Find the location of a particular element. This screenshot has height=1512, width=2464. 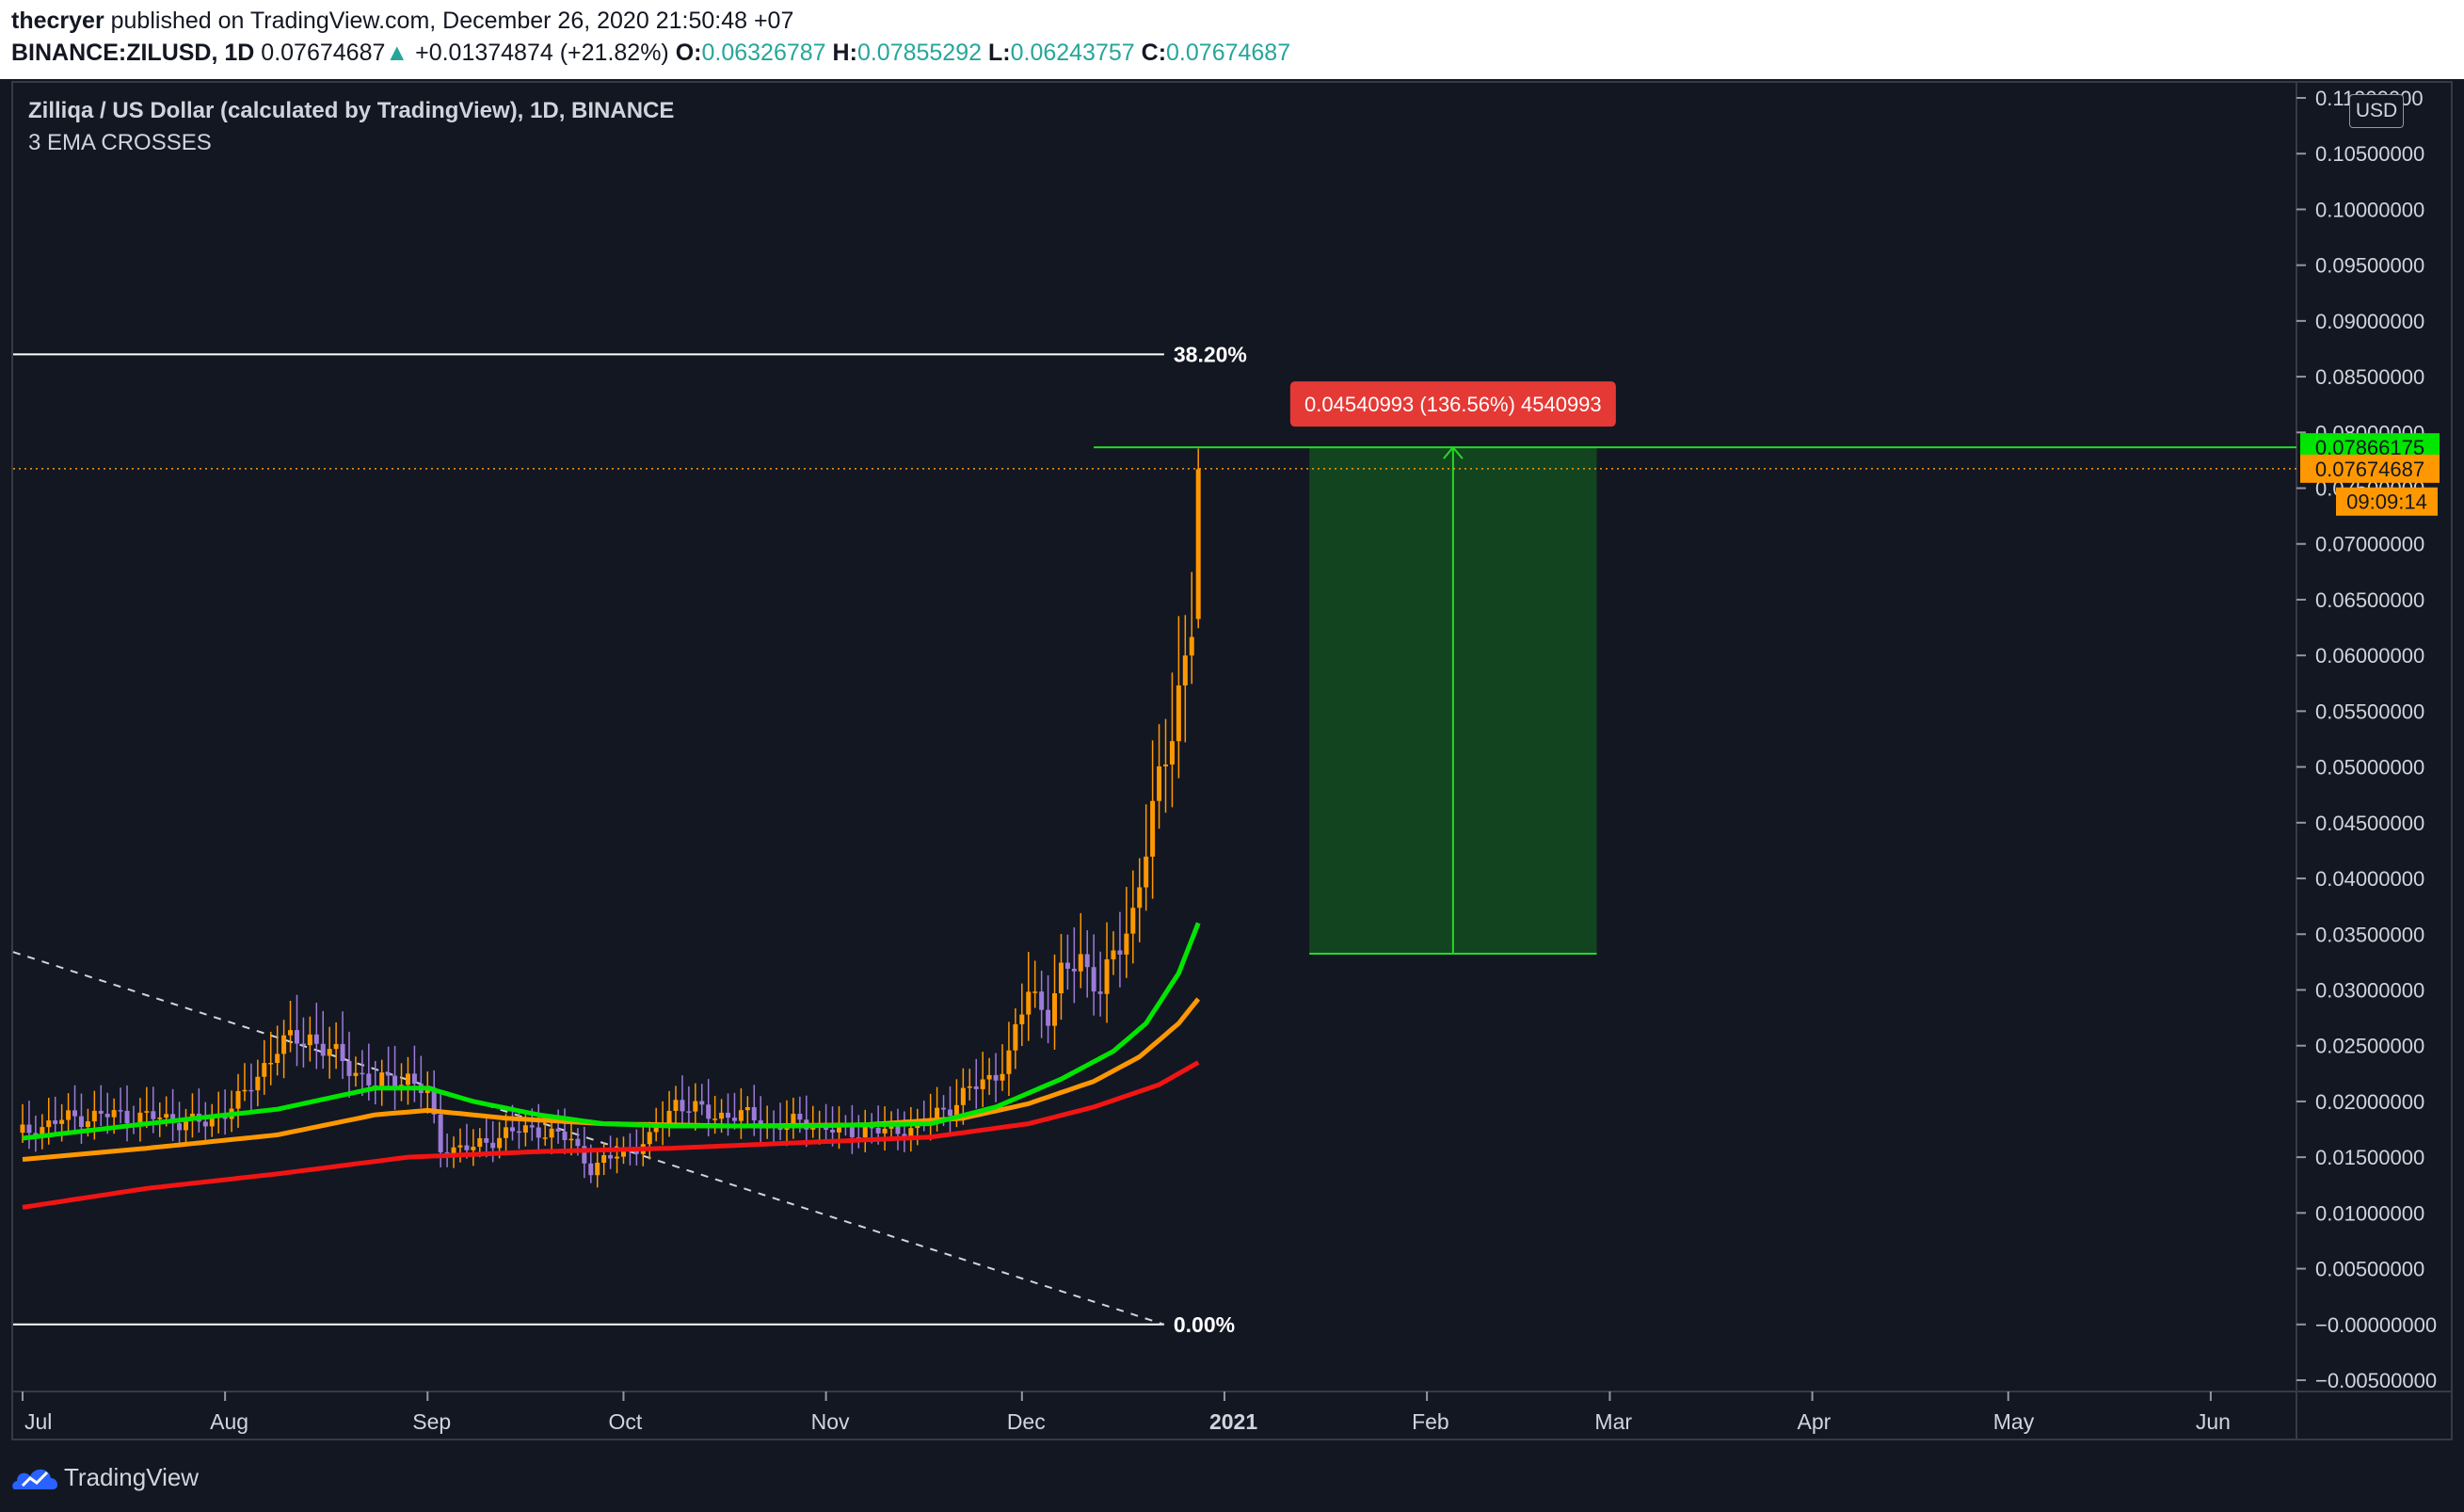

time-tick-label: Jul is located at coordinates (38, 1421).